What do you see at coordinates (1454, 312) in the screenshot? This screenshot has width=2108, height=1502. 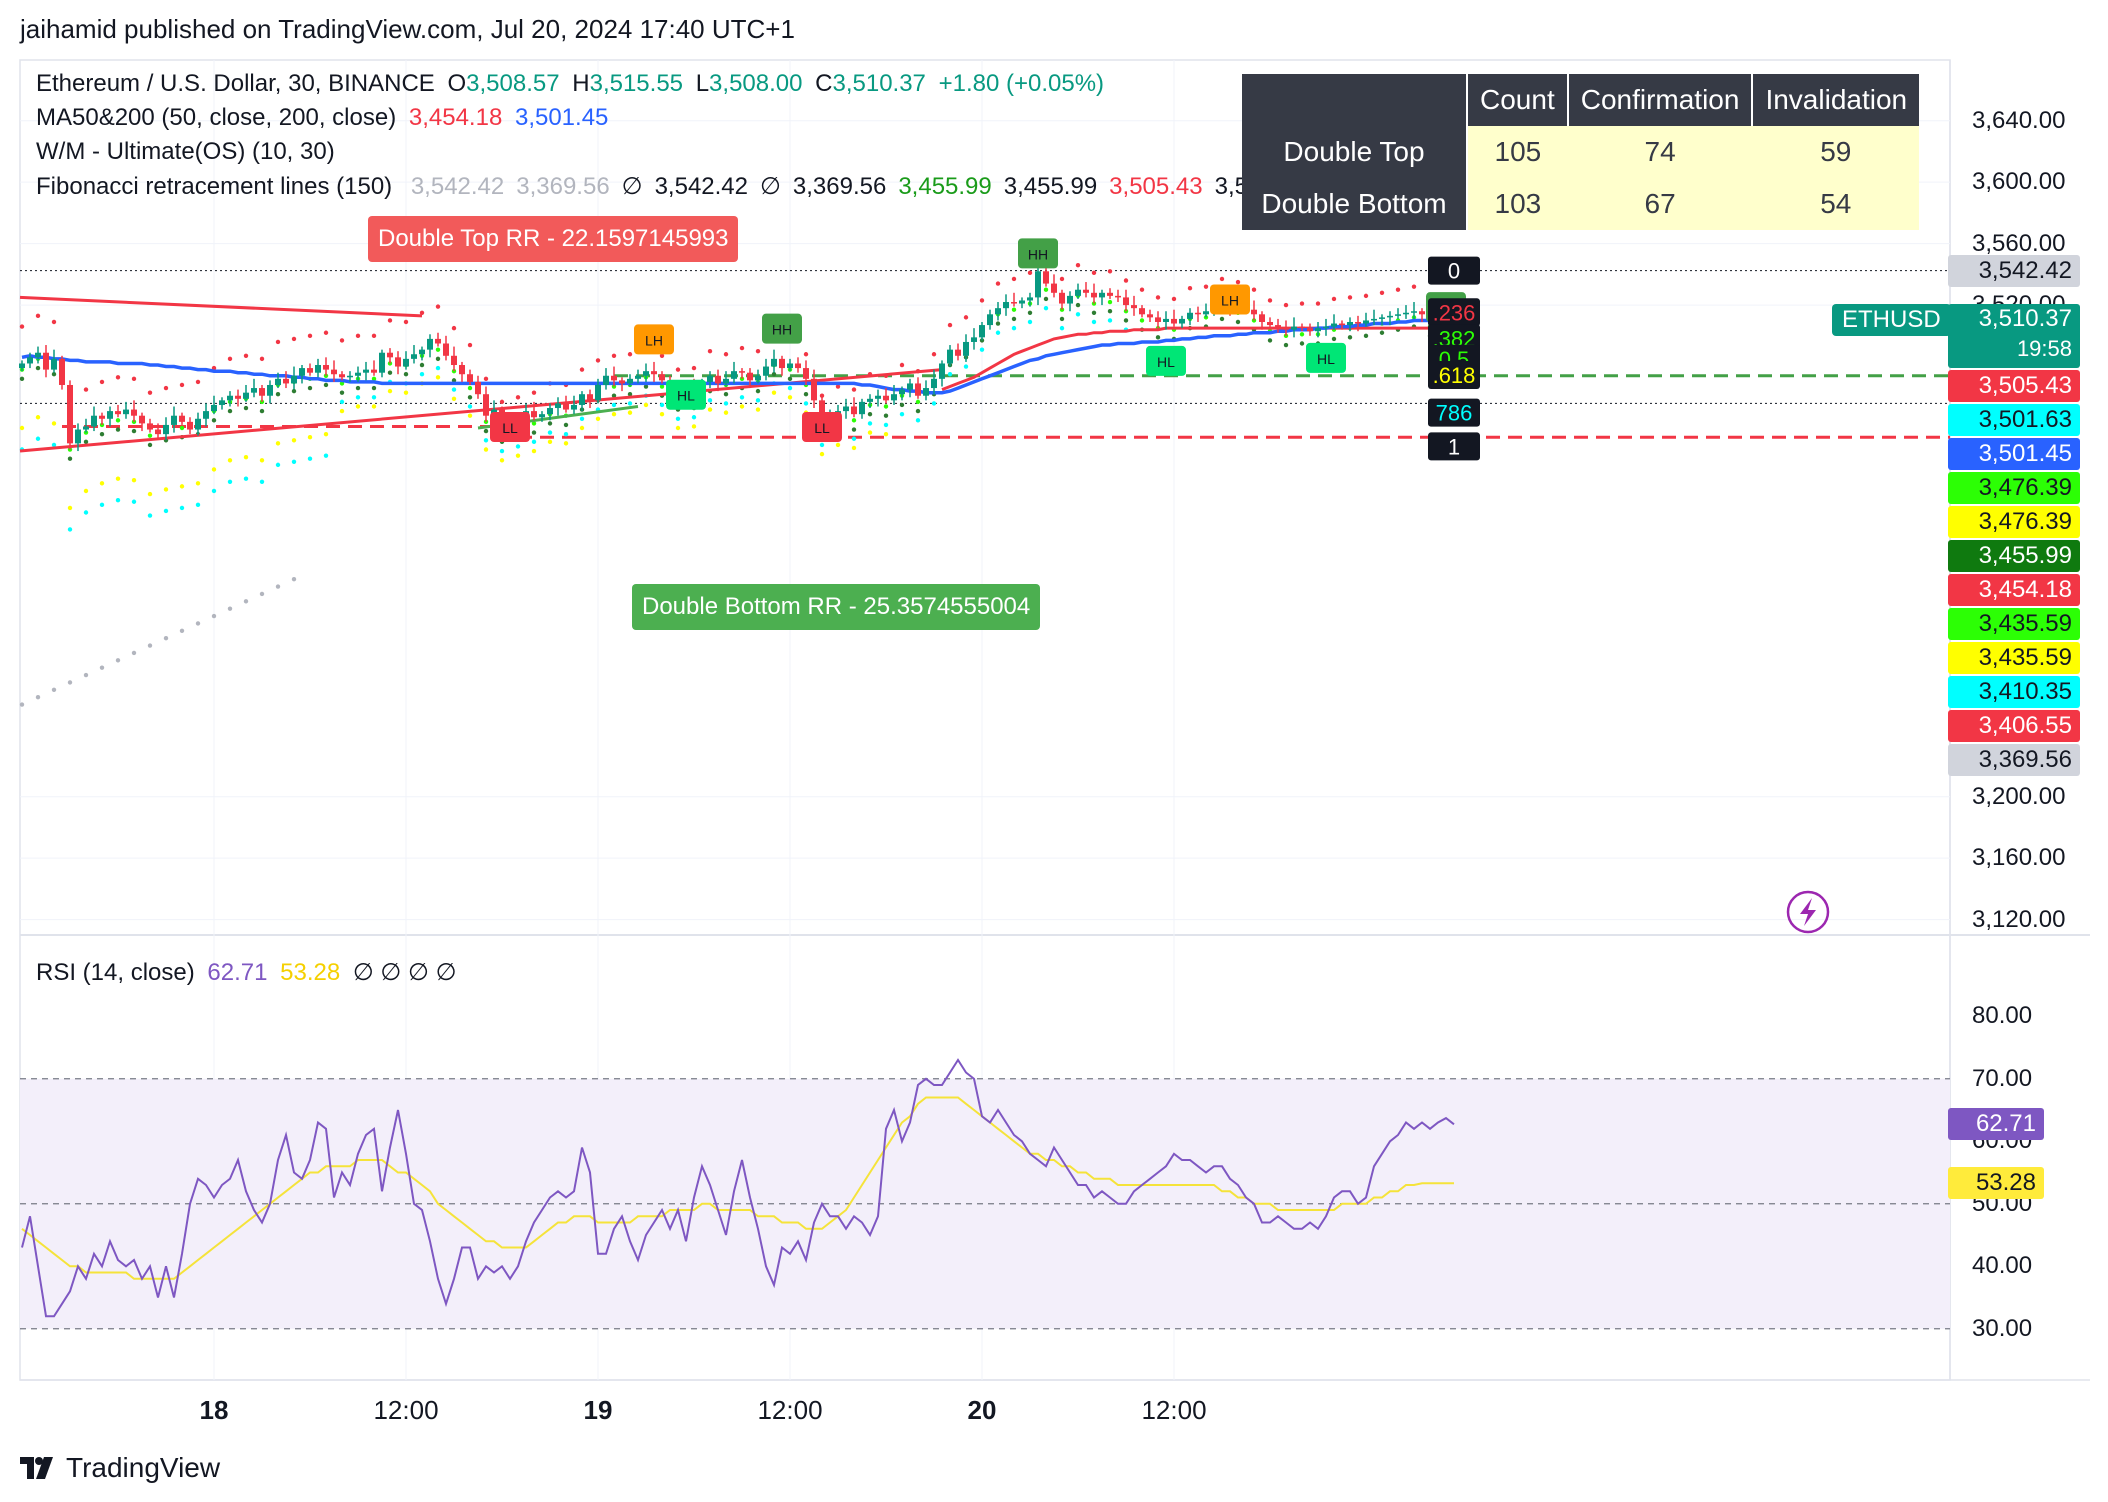 I see `fib-tag-text: .236` at bounding box center [1454, 312].